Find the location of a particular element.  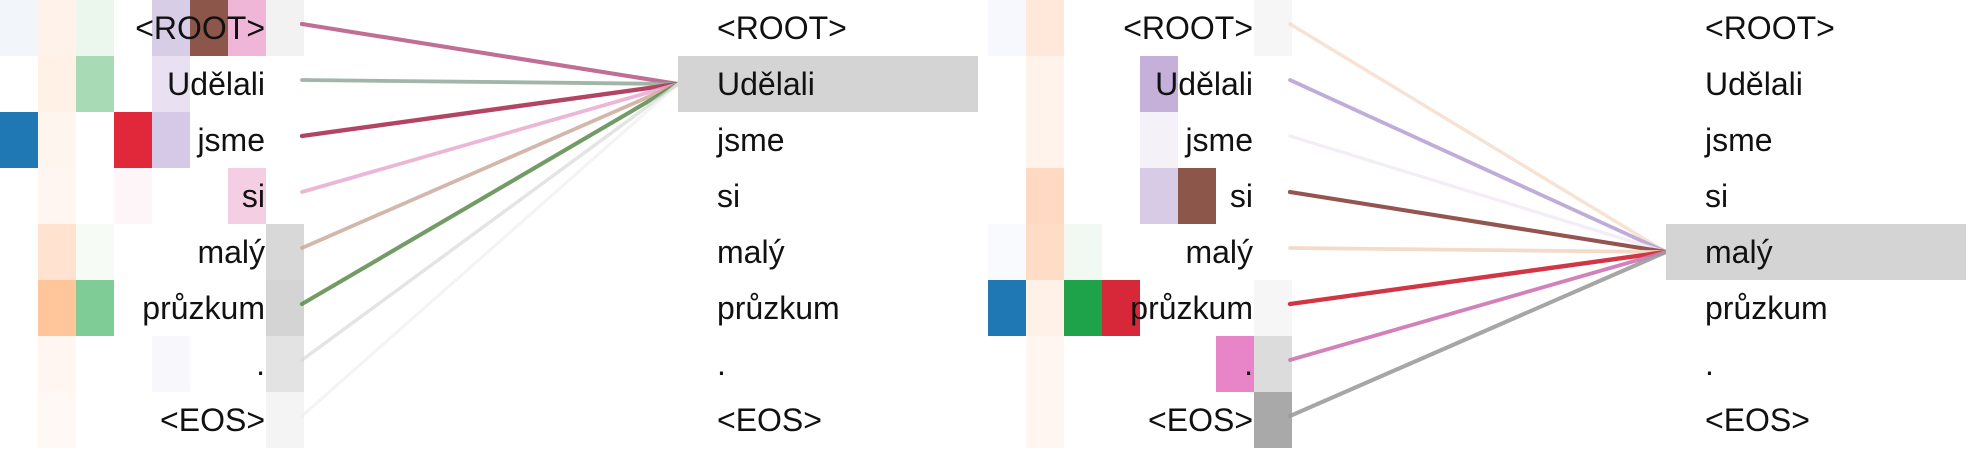

left-token: Udělali is located at coordinates (216, 84).